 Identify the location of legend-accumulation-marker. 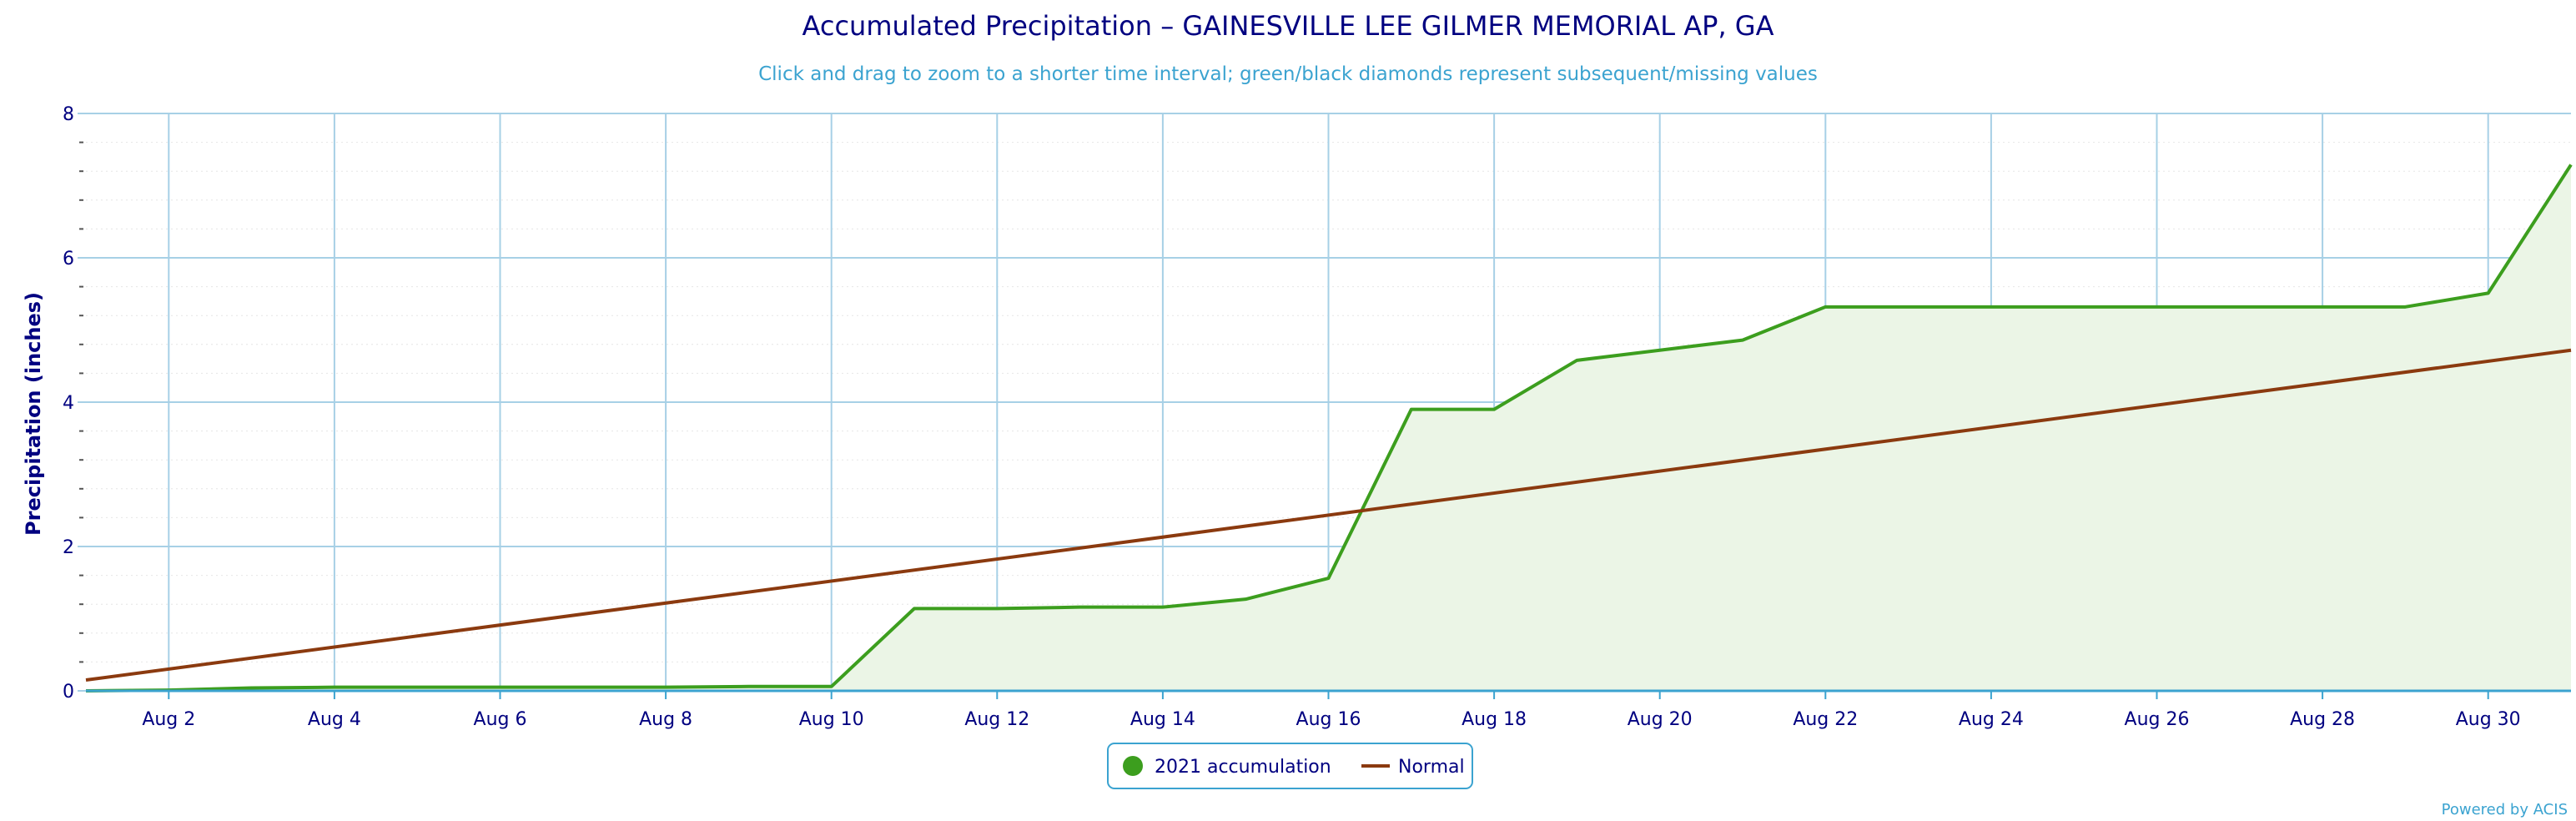
(1133, 766).